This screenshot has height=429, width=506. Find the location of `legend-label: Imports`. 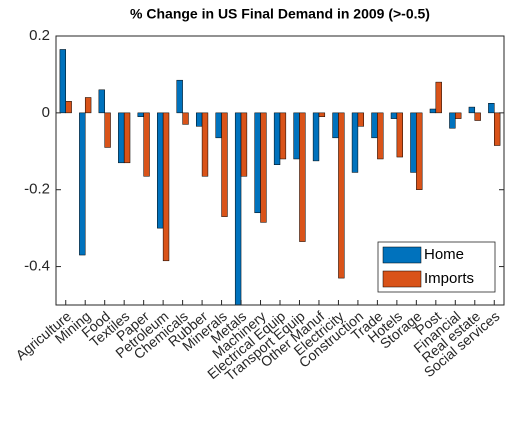

legend-label: Imports is located at coordinates (449, 278).